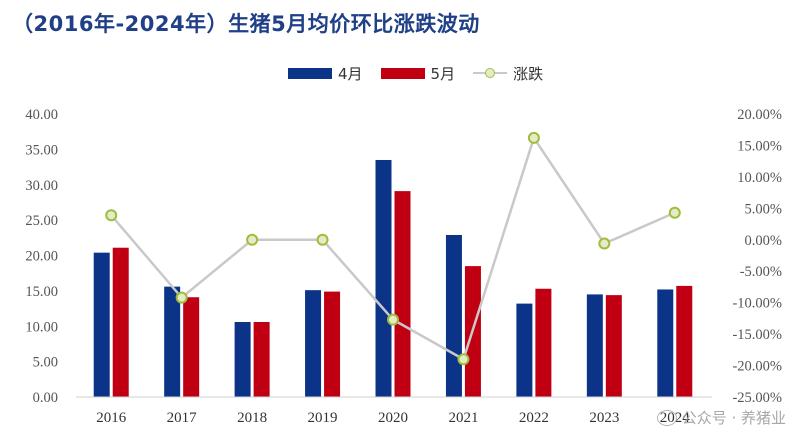 Image resolution: width=800 pixels, height=444 pixels. I want to click on left-tick-label: 5.00, so click(45, 363).